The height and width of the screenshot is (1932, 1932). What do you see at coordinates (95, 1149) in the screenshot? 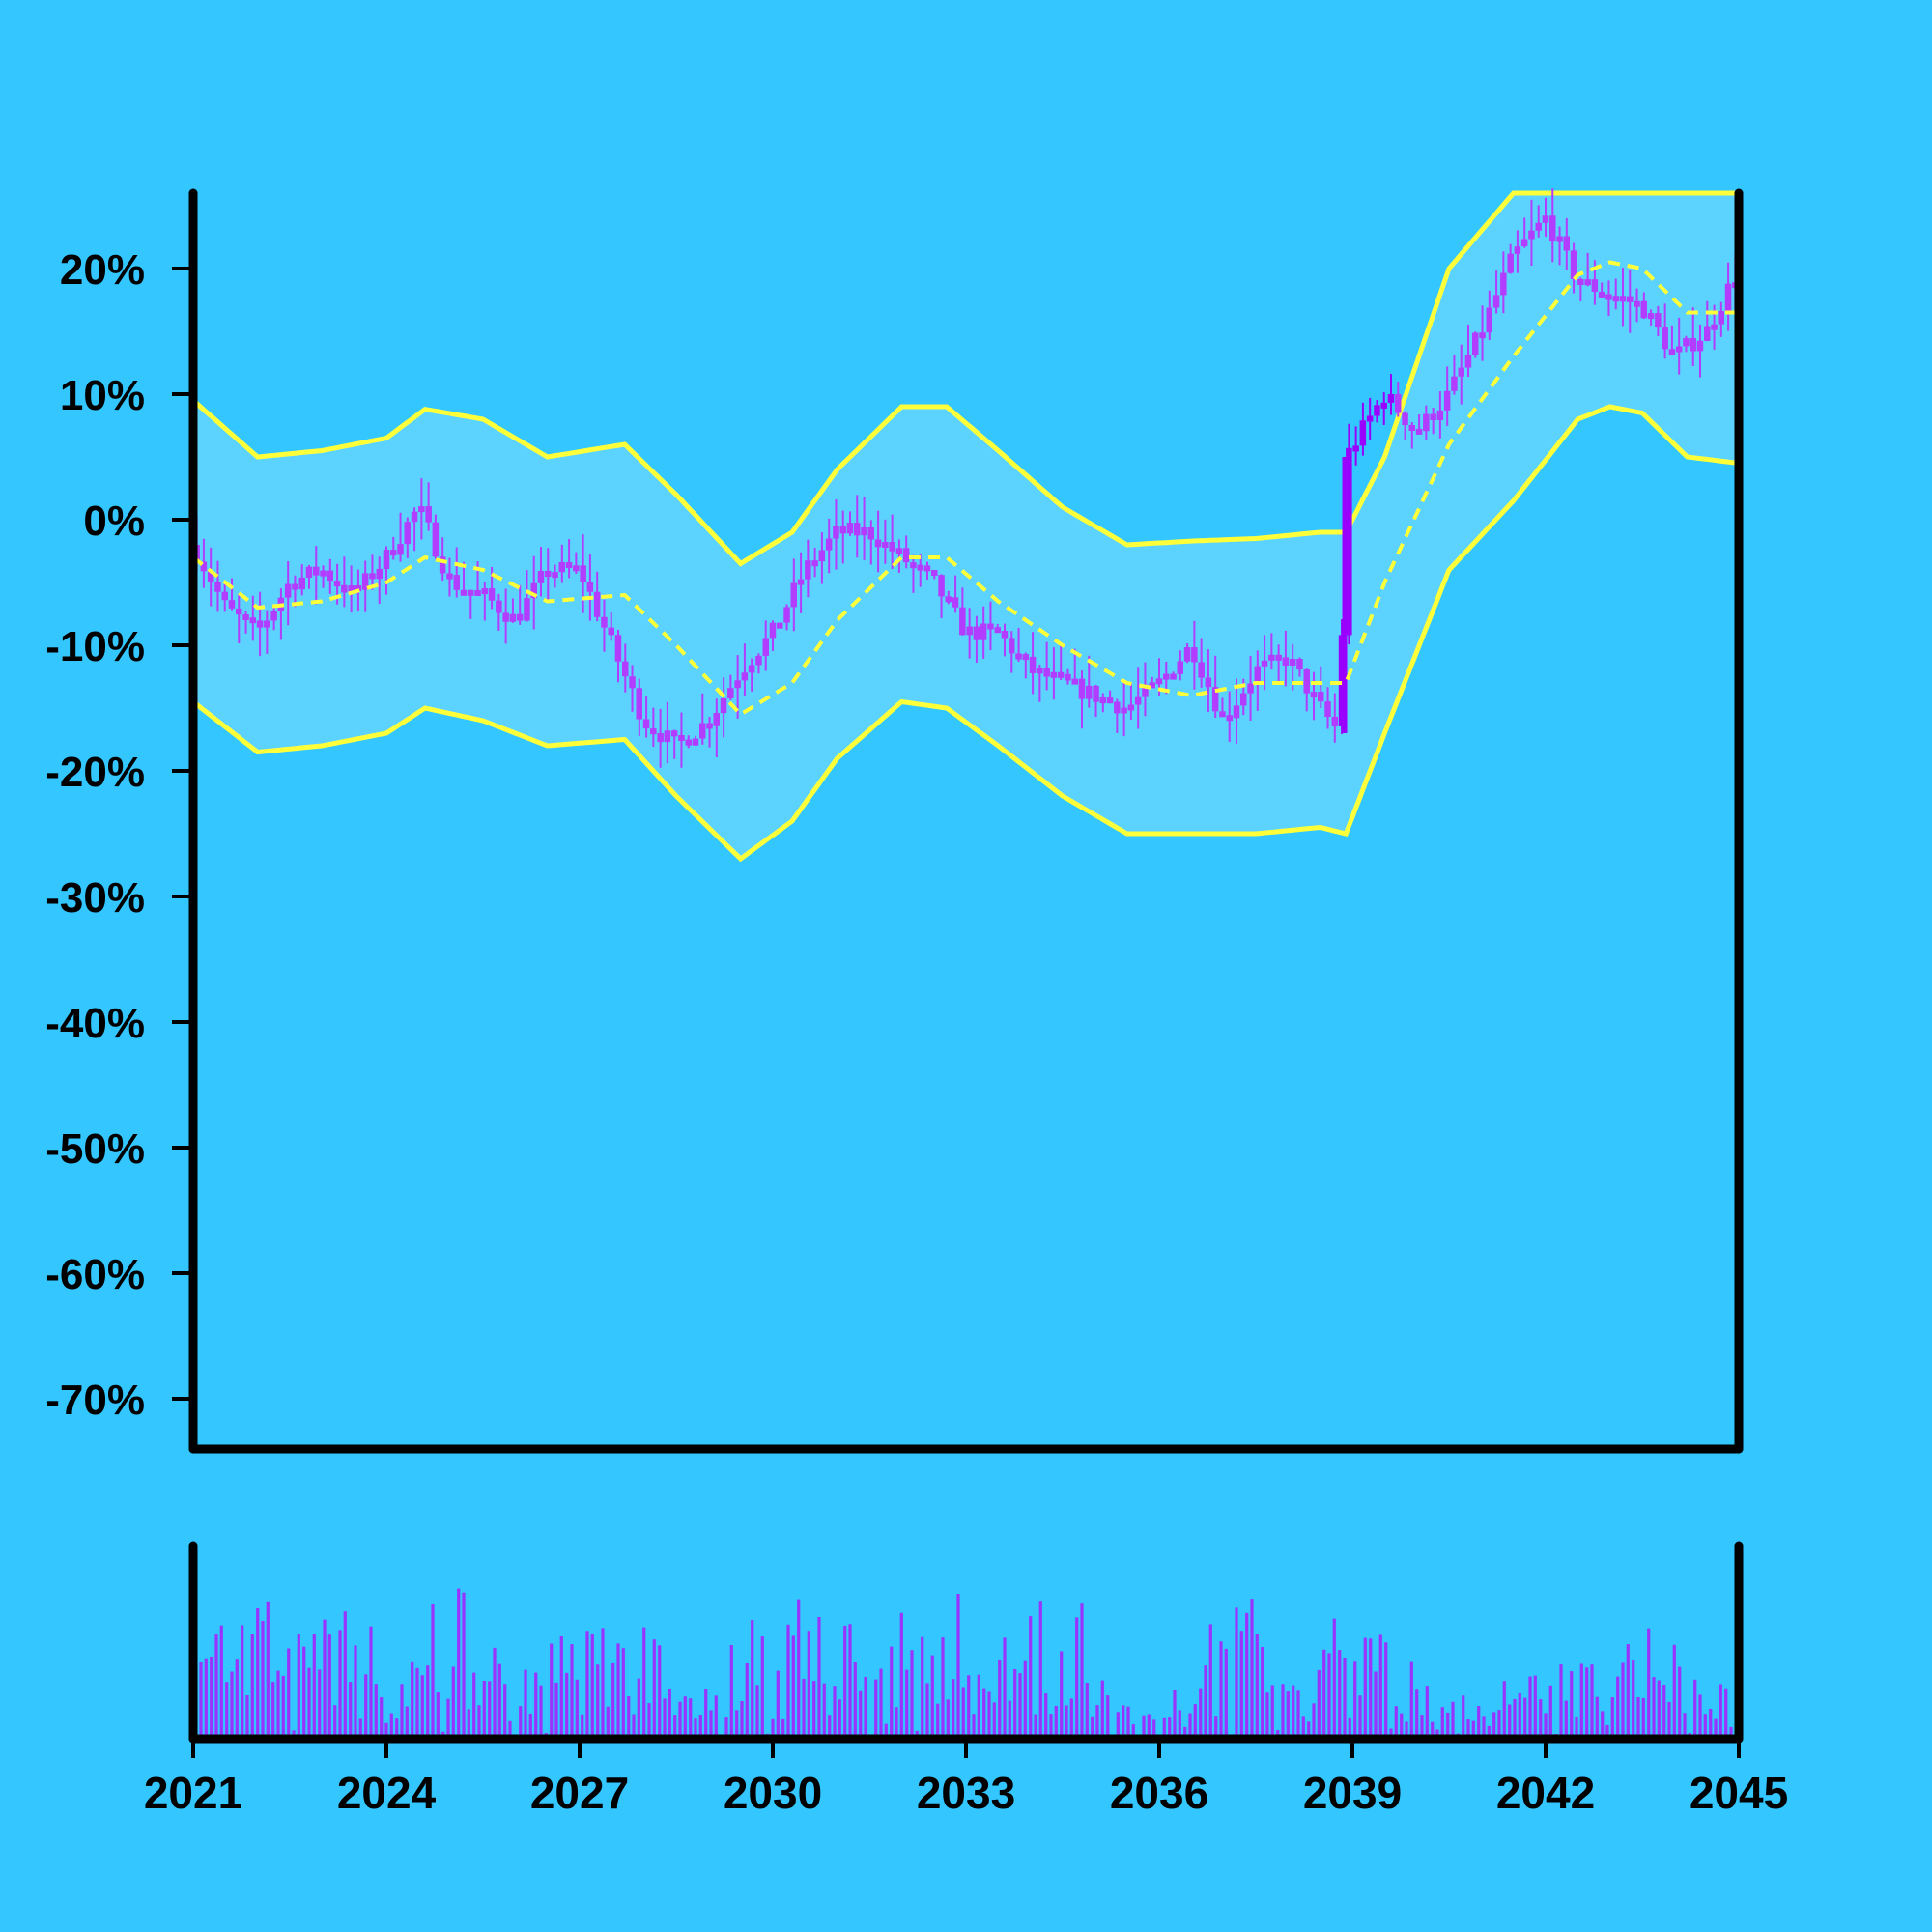
I see `y-tick-label: -50%` at bounding box center [95, 1149].